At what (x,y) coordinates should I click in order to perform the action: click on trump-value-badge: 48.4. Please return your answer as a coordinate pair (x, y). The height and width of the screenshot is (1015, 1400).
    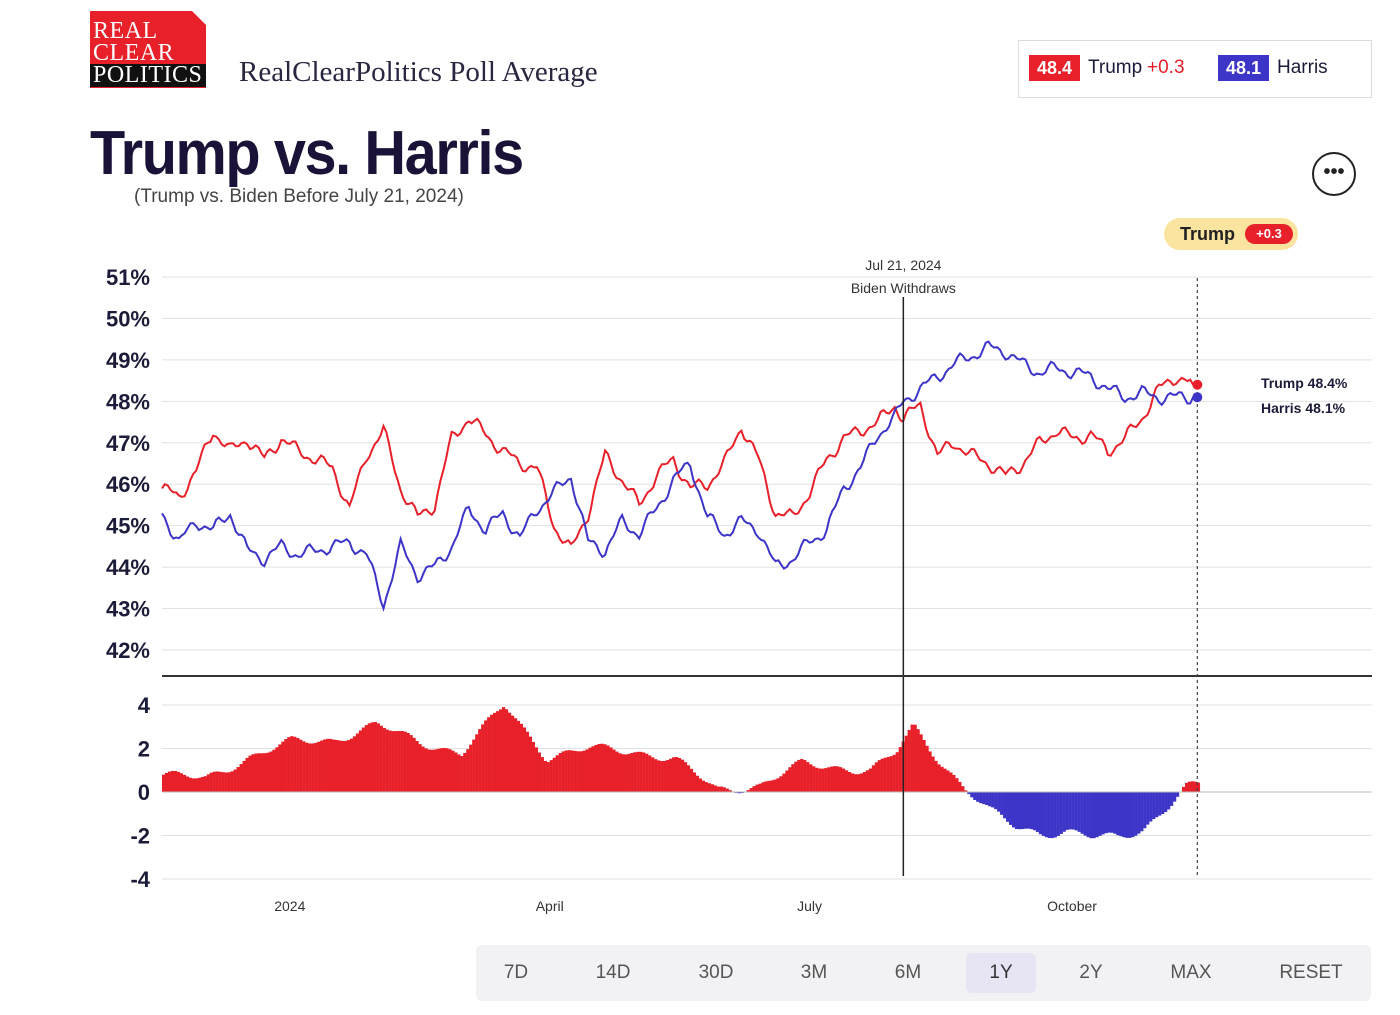
    Looking at the image, I should click on (1055, 68).